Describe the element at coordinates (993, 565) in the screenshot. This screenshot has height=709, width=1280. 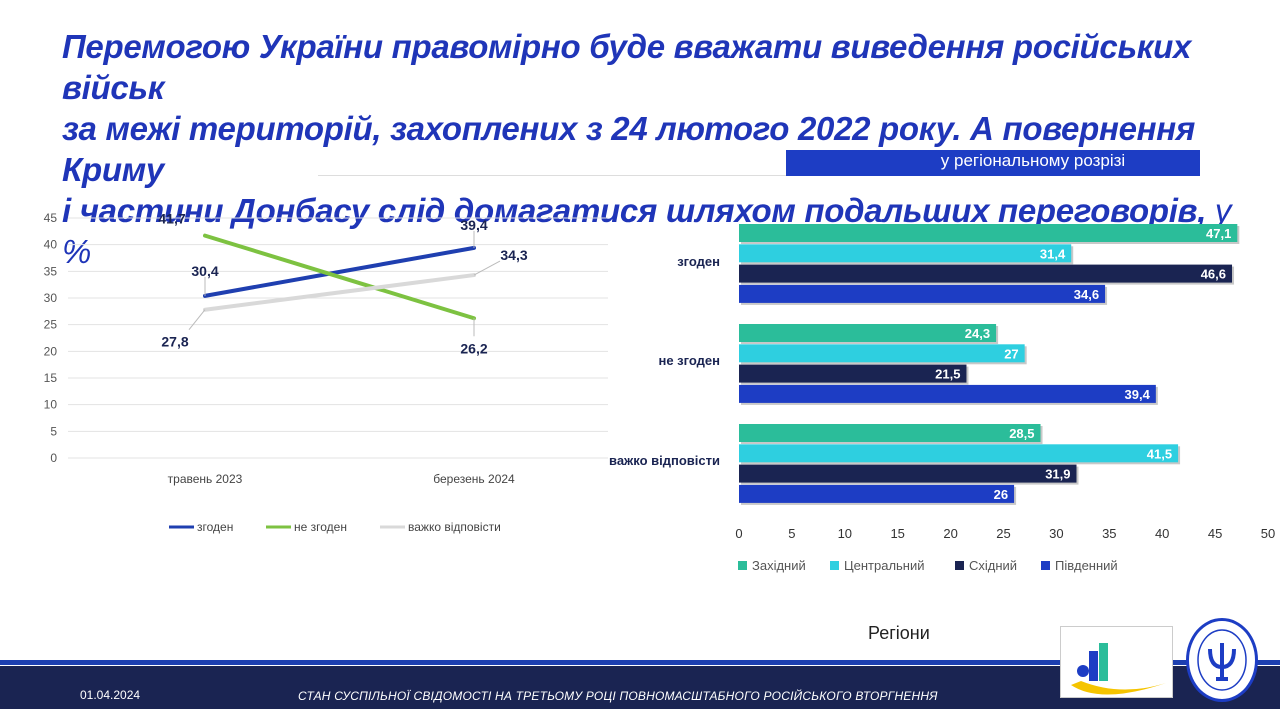
I see `legend-label: Східний` at that location.